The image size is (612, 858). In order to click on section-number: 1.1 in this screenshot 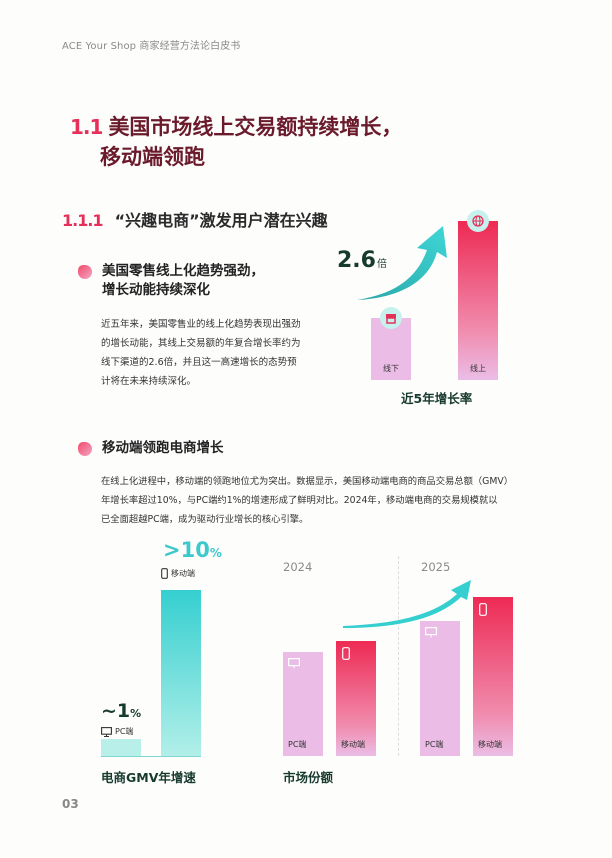, I will do `click(86, 127)`.